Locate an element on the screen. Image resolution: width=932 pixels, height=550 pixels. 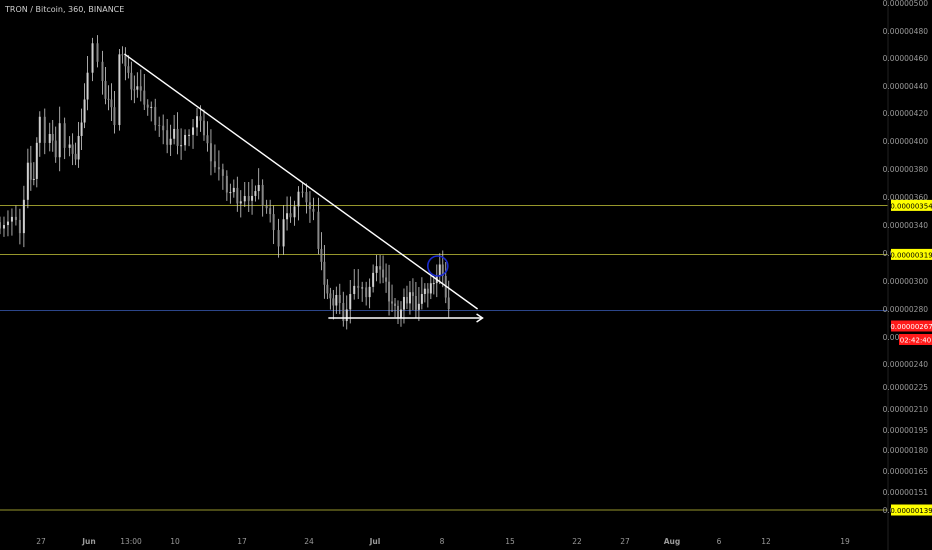
y-tick-label: 0.00000240 is located at coordinates (906, 364).